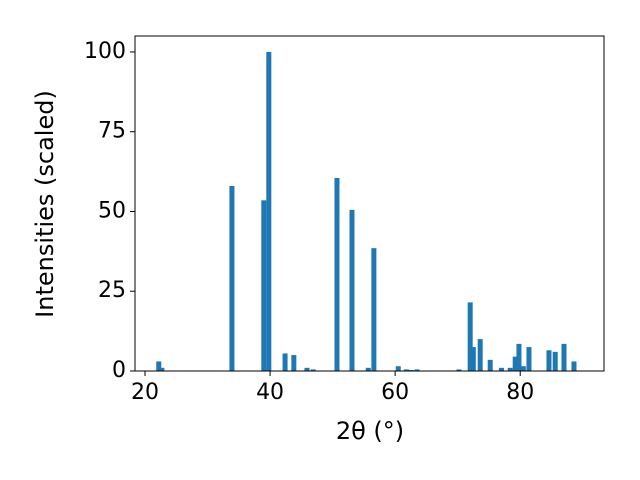 Image resolution: width=640 pixels, height=480 pixels. What do you see at coordinates (112, 131) in the screenshot?
I see `y-tick-label: 75` at bounding box center [112, 131].